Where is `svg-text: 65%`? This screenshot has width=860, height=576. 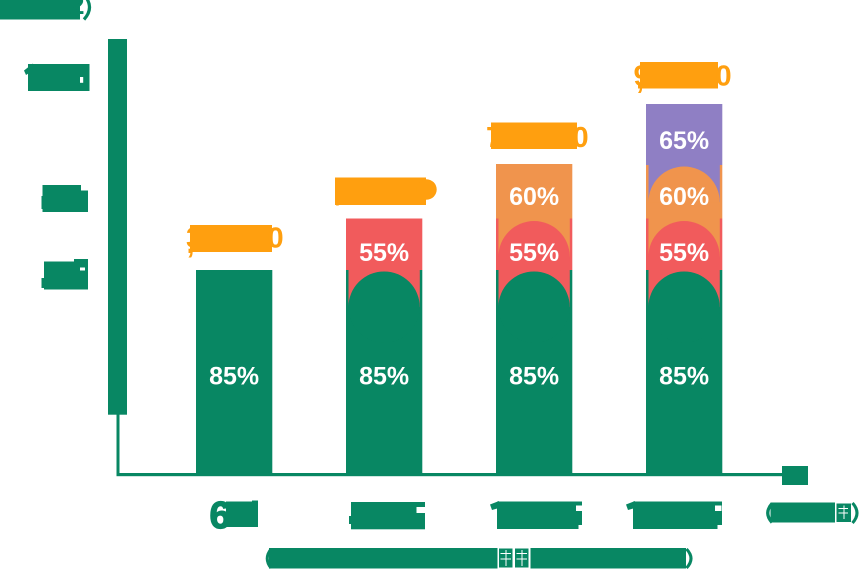 svg-text: 65% is located at coordinates (684, 141).